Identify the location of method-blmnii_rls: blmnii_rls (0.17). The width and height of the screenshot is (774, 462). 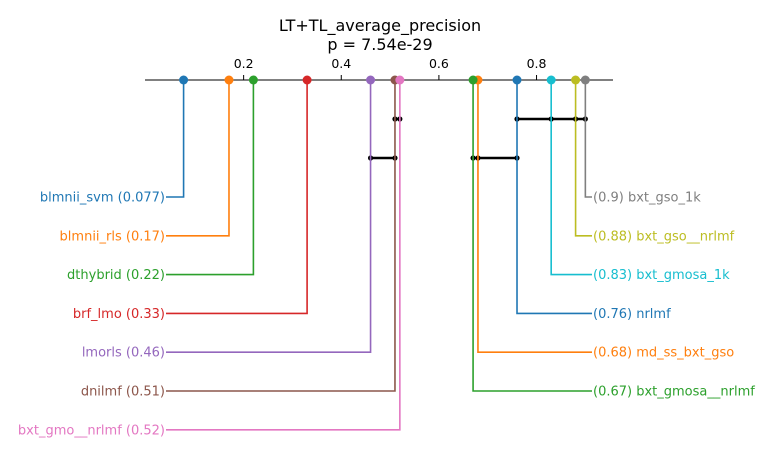
(147, 159).